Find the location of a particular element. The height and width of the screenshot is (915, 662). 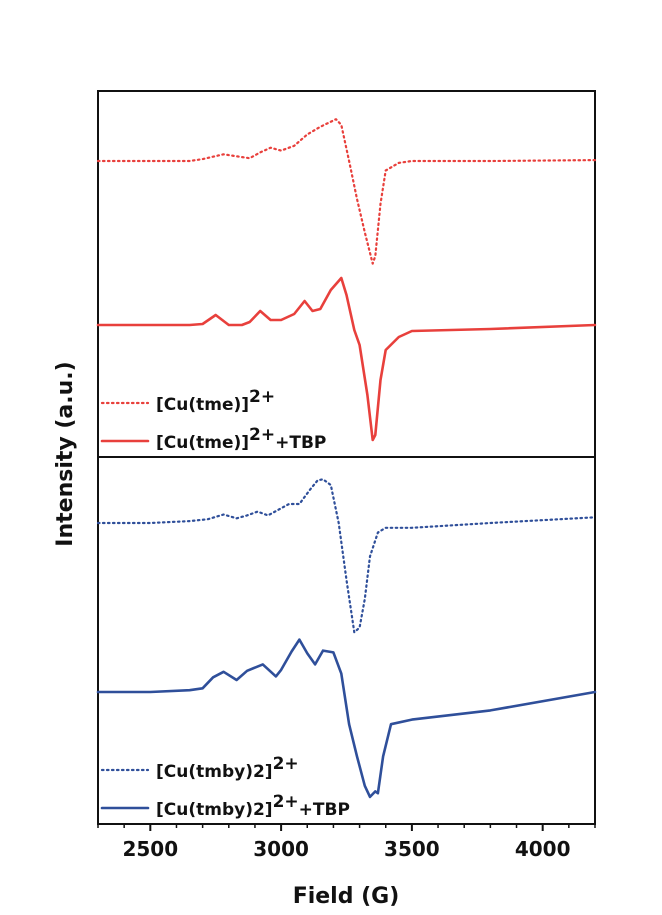

x-tick-label: 2500 is located at coordinates (150, 849).